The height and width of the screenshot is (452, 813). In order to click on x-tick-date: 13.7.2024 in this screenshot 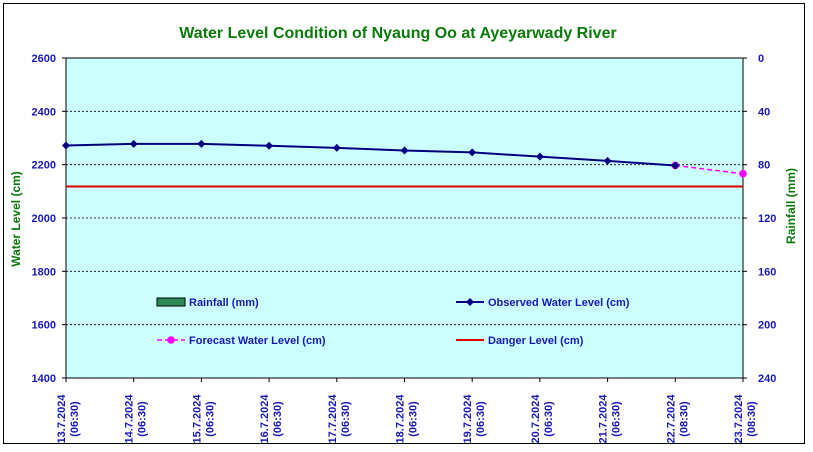, I will do `click(62, 419)`.